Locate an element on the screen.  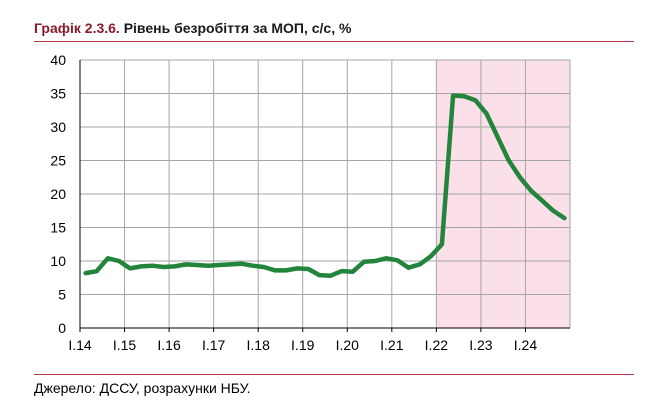
x-tick-label: I.20 is located at coordinates (348, 345).